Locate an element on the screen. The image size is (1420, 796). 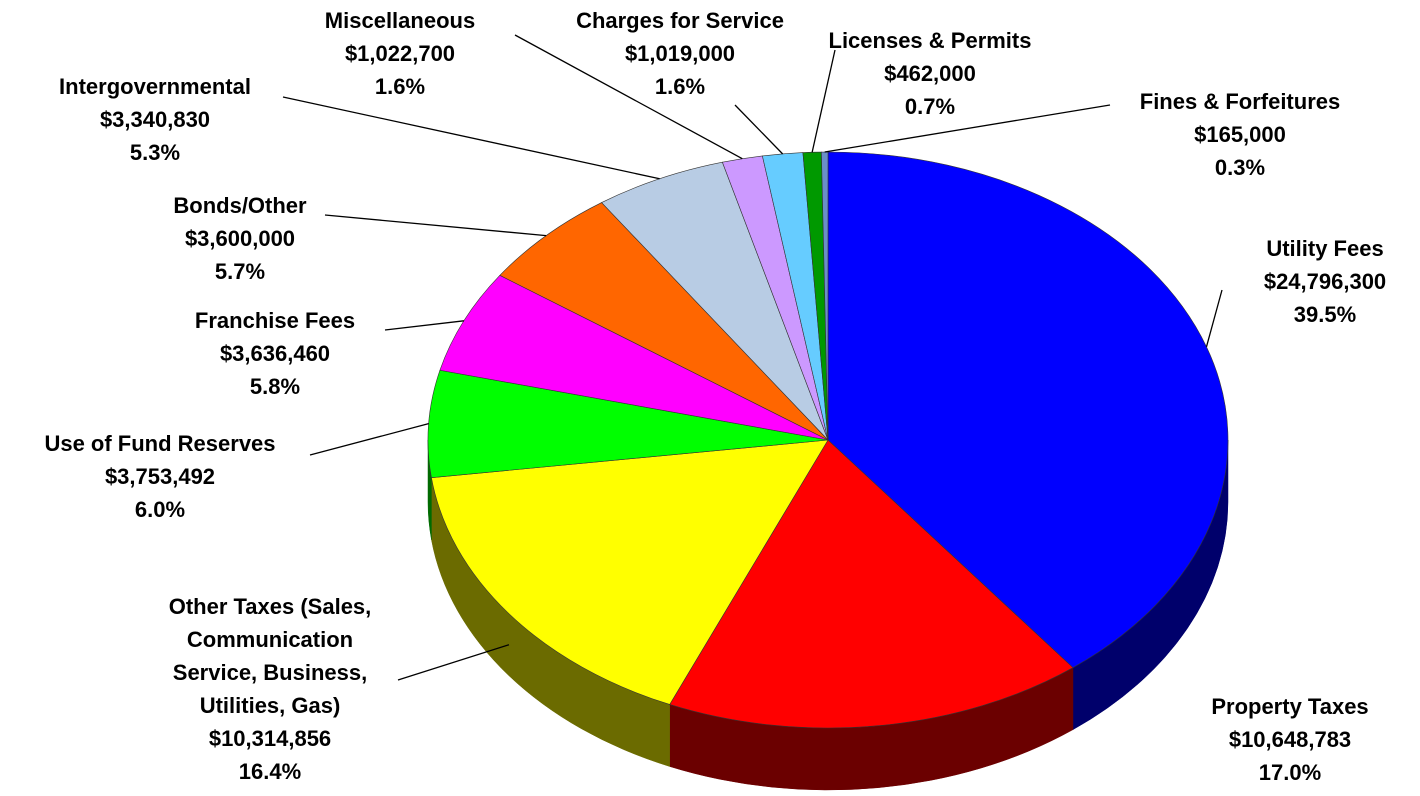
percent-label: 39.5% is located at coordinates (1325, 314).